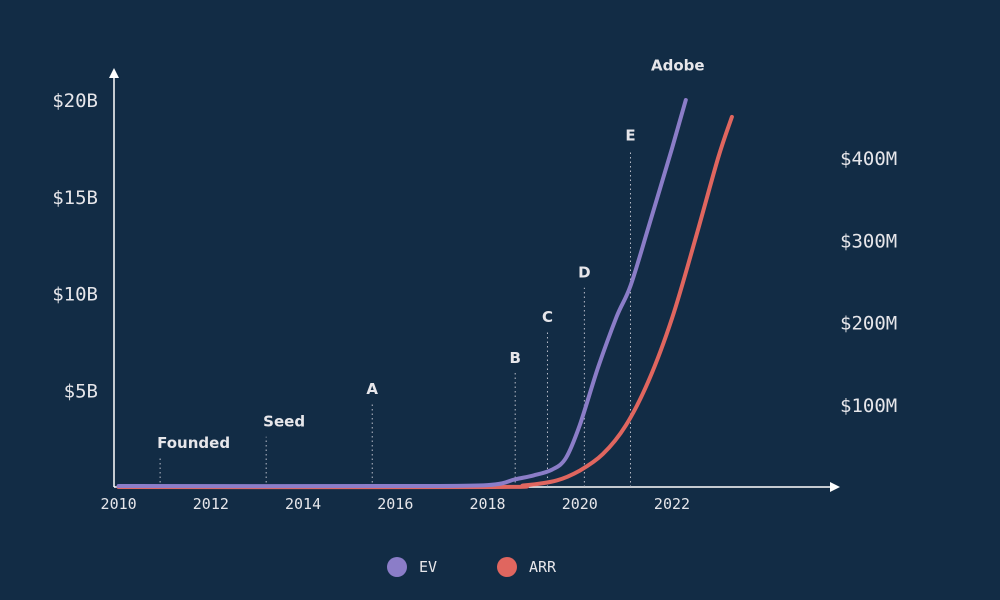  Describe the element at coordinates (868, 406) in the screenshot. I see `y-right-tick-label: $100M` at that location.